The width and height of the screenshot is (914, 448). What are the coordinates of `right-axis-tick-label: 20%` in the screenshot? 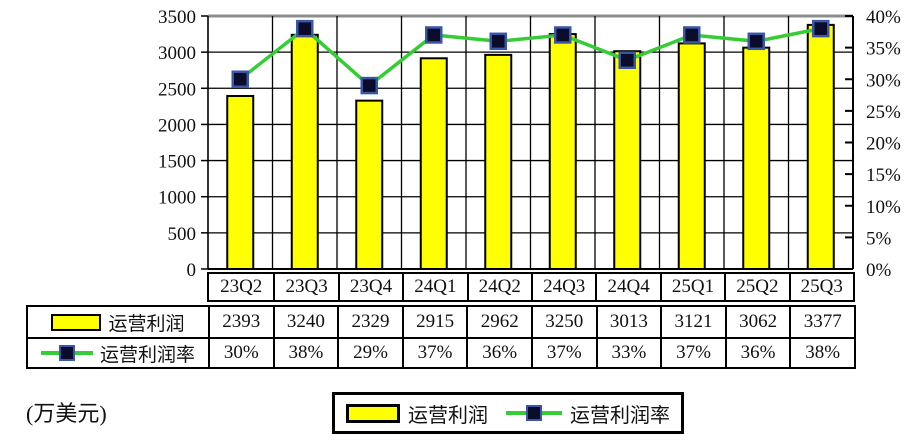 It's located at (883, 144).